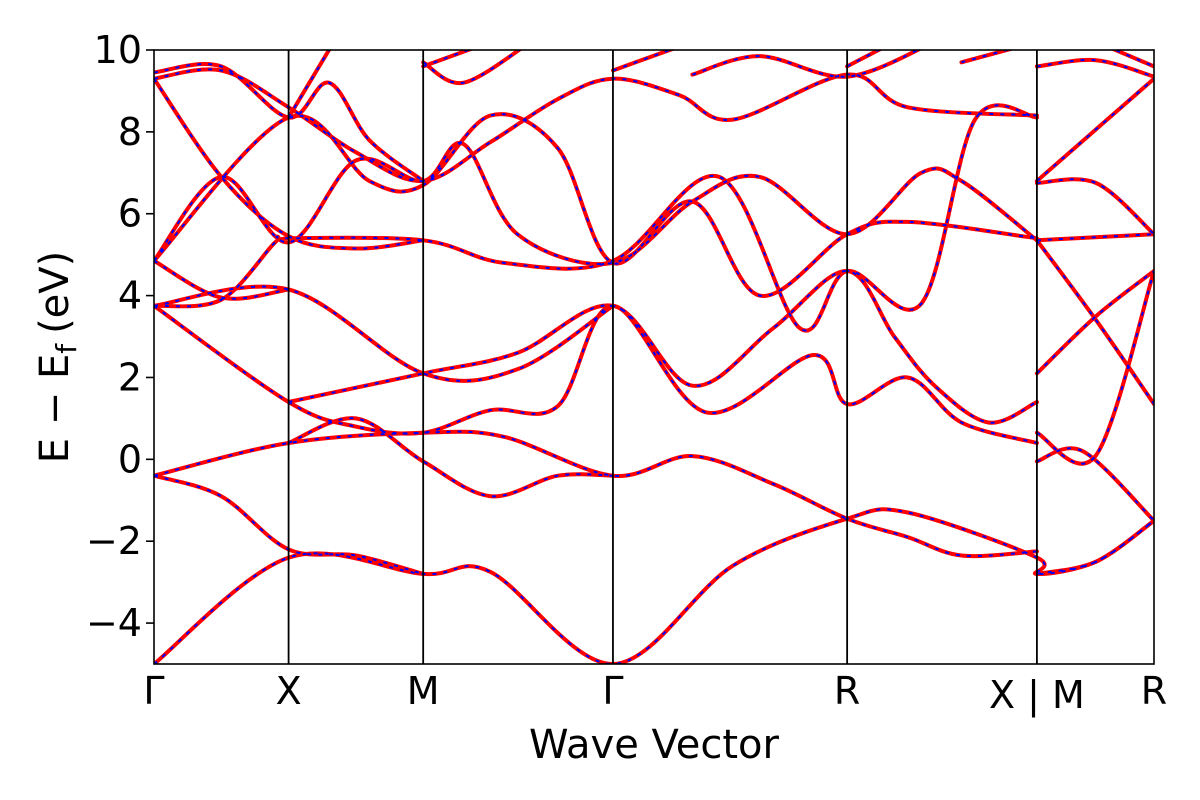  I want to click on x-tick-label-6: R, so click(1154, 691).